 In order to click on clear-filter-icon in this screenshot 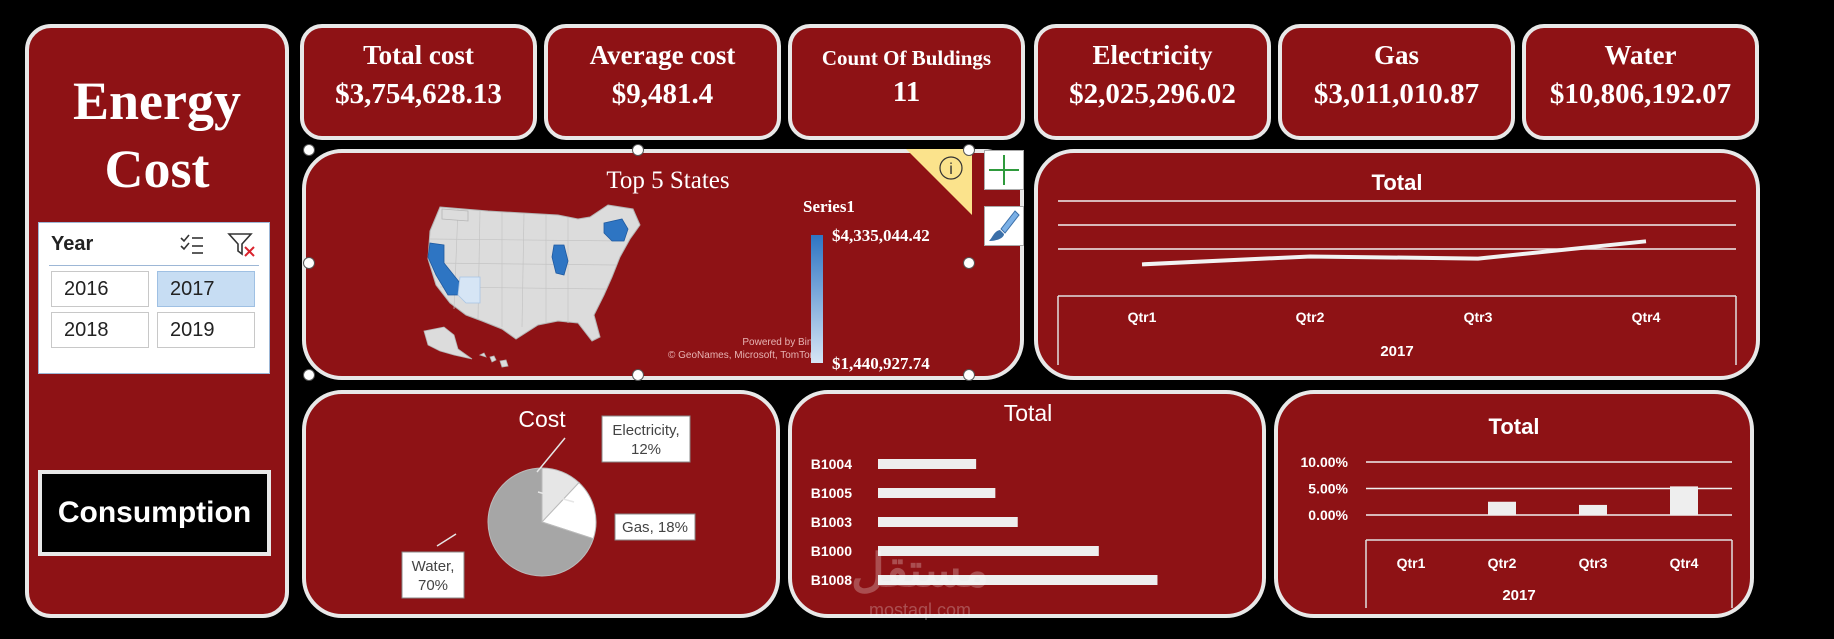, I will do `click(242, 245)`.